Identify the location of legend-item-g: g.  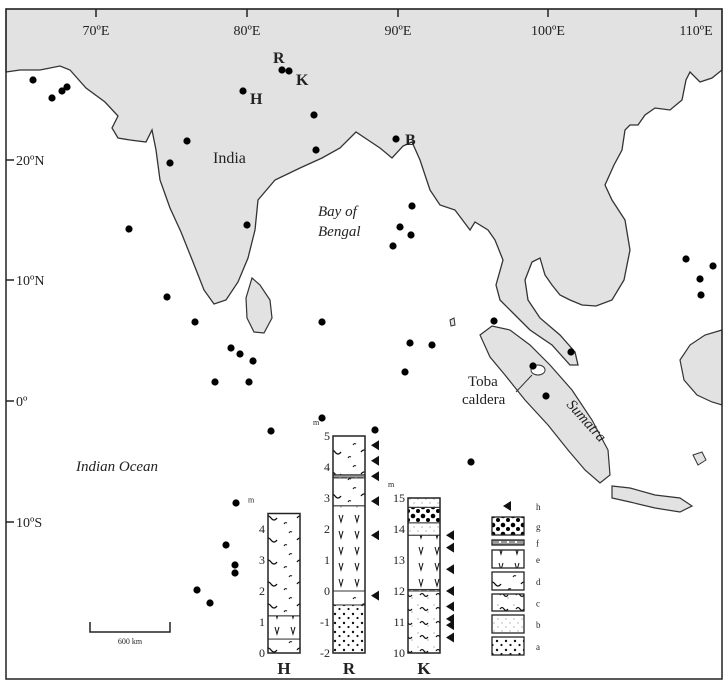
(516, 526).